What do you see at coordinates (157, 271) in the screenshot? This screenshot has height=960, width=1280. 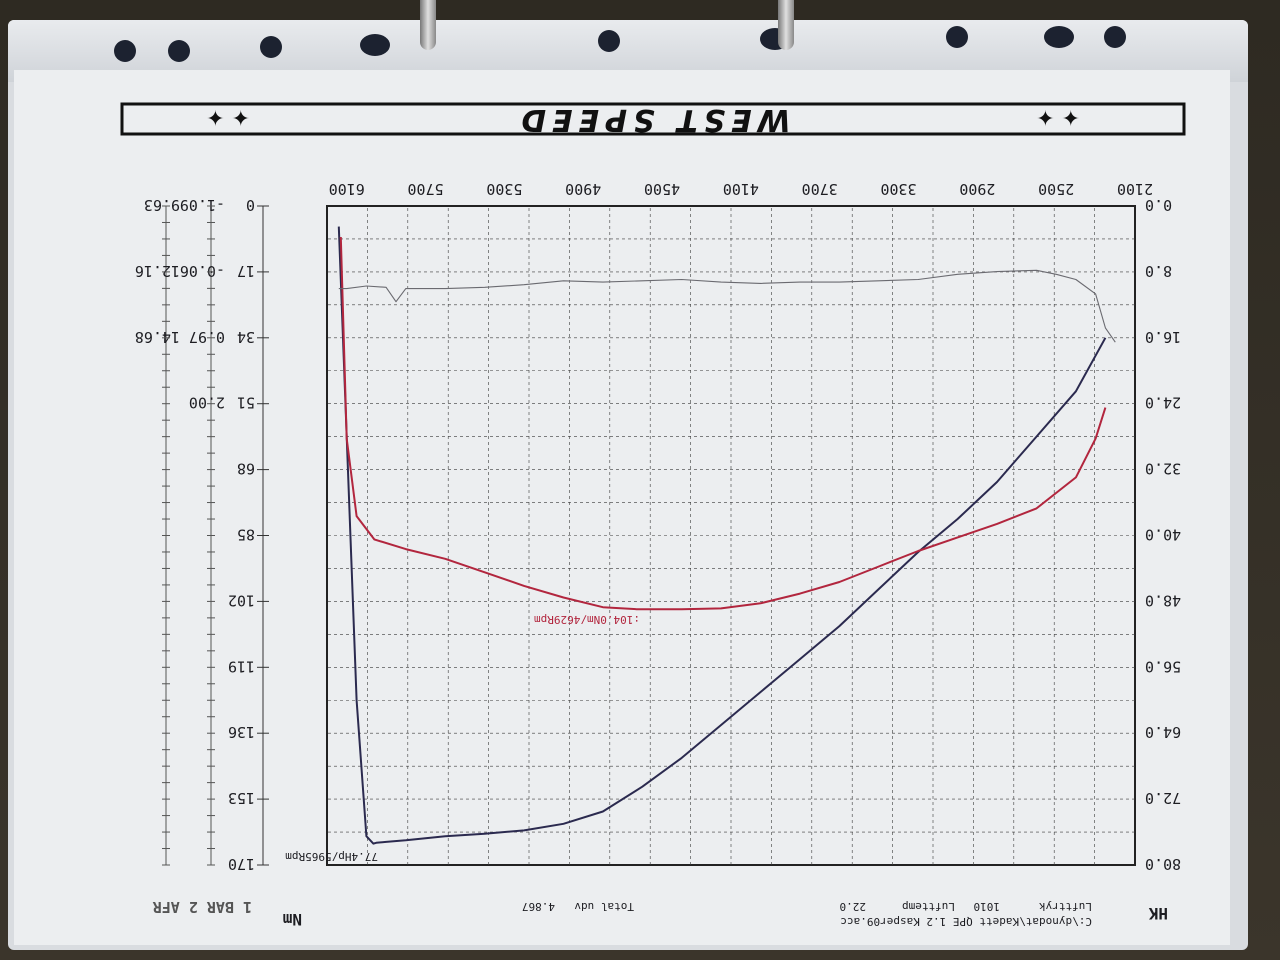 I see `afr-tick-label: 12.16` at bounding box center [157, 271].